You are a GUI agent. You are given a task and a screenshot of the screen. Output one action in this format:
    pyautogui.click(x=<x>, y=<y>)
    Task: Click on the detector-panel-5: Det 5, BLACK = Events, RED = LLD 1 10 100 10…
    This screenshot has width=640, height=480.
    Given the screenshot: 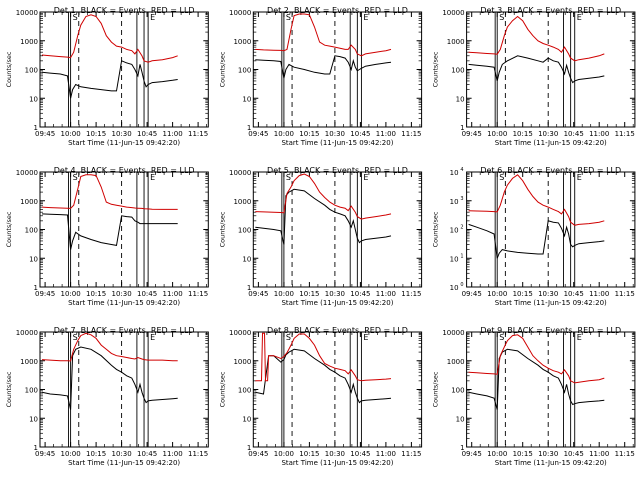 What is the action you would take?
    pyautogui.click(x=320, y=236)
    